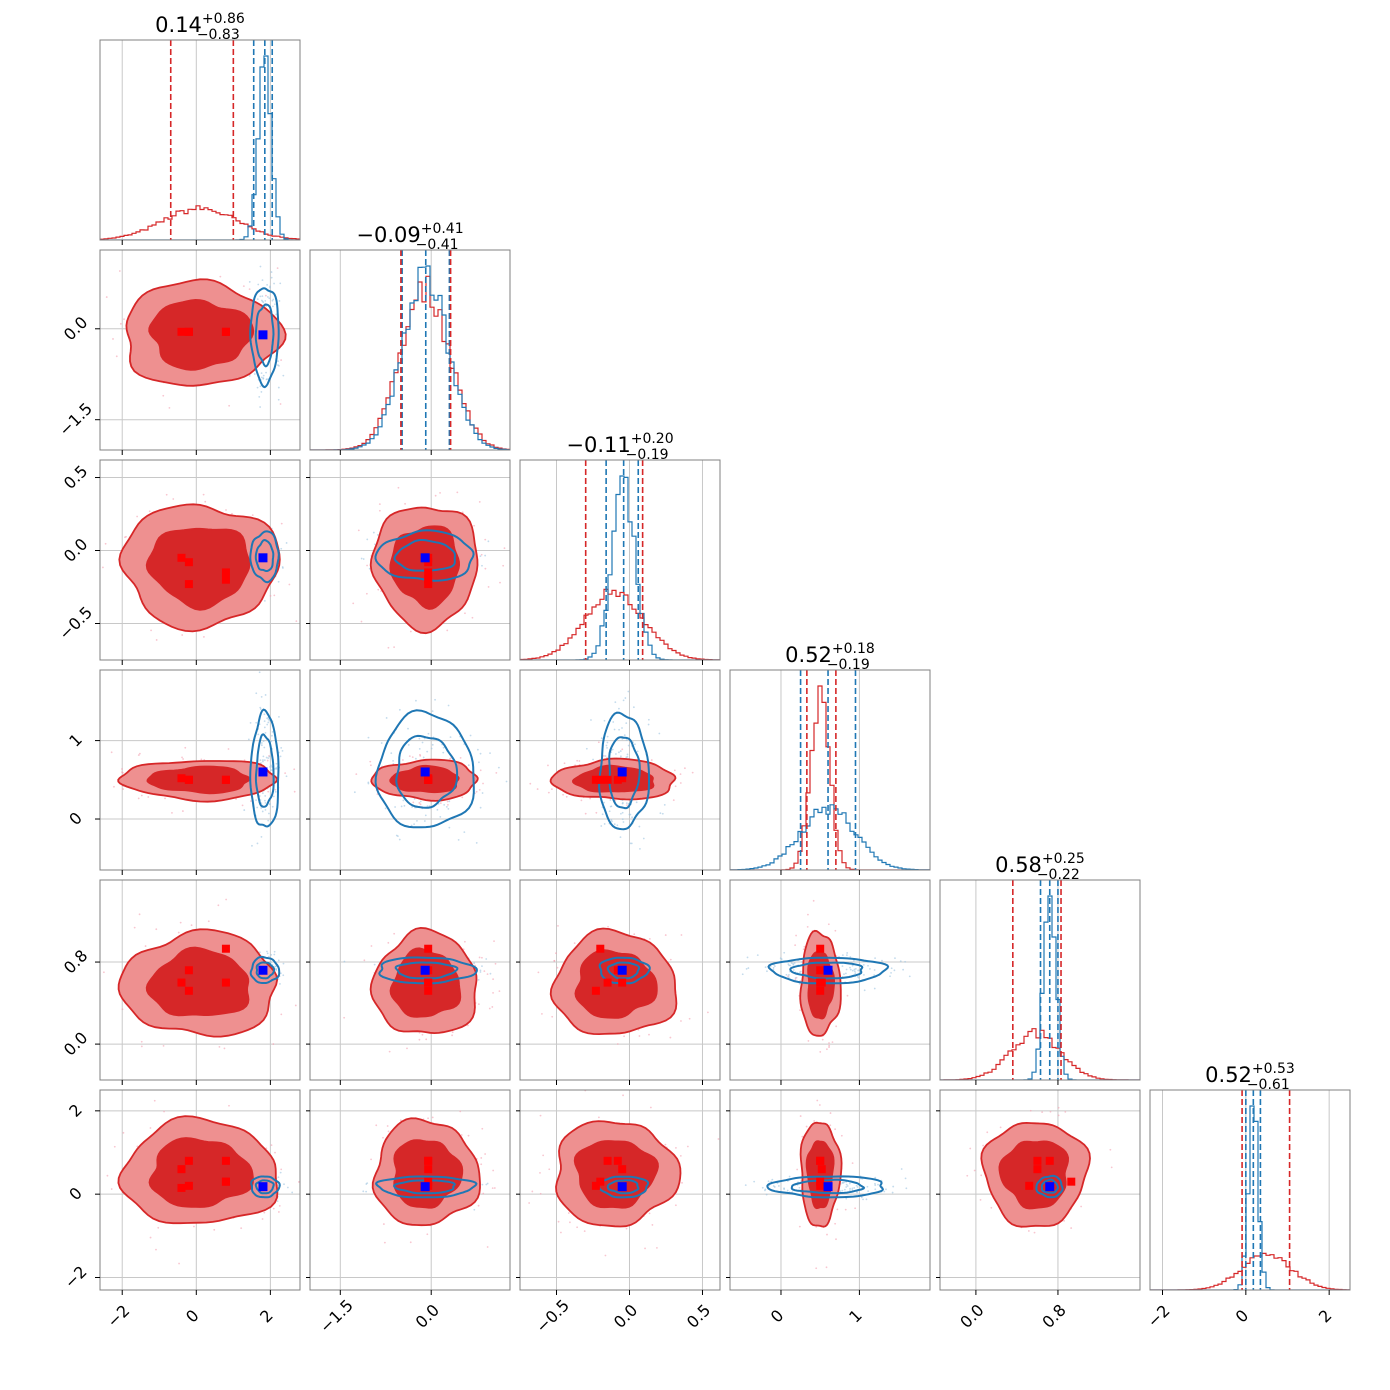 Image resolution: width=1390 pixels, height=1390 pixels. What do you see at coordinates (1250, 1271) in the screenshot?
I see `red-histogram` at bounding box center [1250, 1271].